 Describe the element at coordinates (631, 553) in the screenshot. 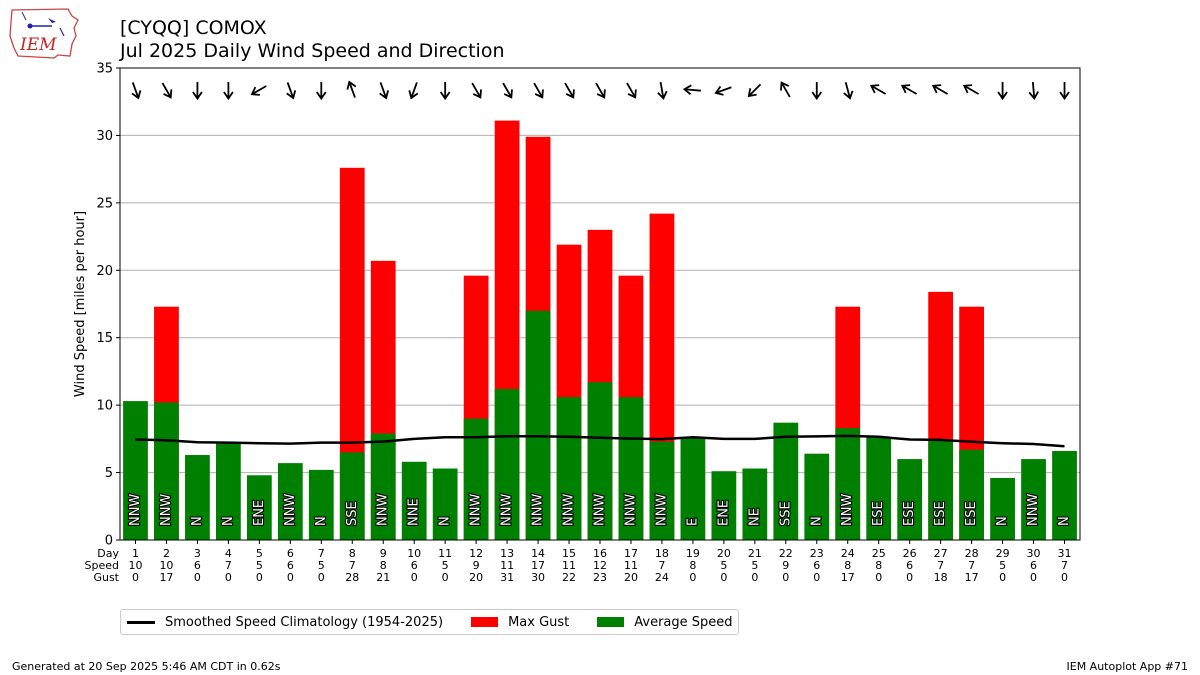

I see `day-label: 17` at that location.